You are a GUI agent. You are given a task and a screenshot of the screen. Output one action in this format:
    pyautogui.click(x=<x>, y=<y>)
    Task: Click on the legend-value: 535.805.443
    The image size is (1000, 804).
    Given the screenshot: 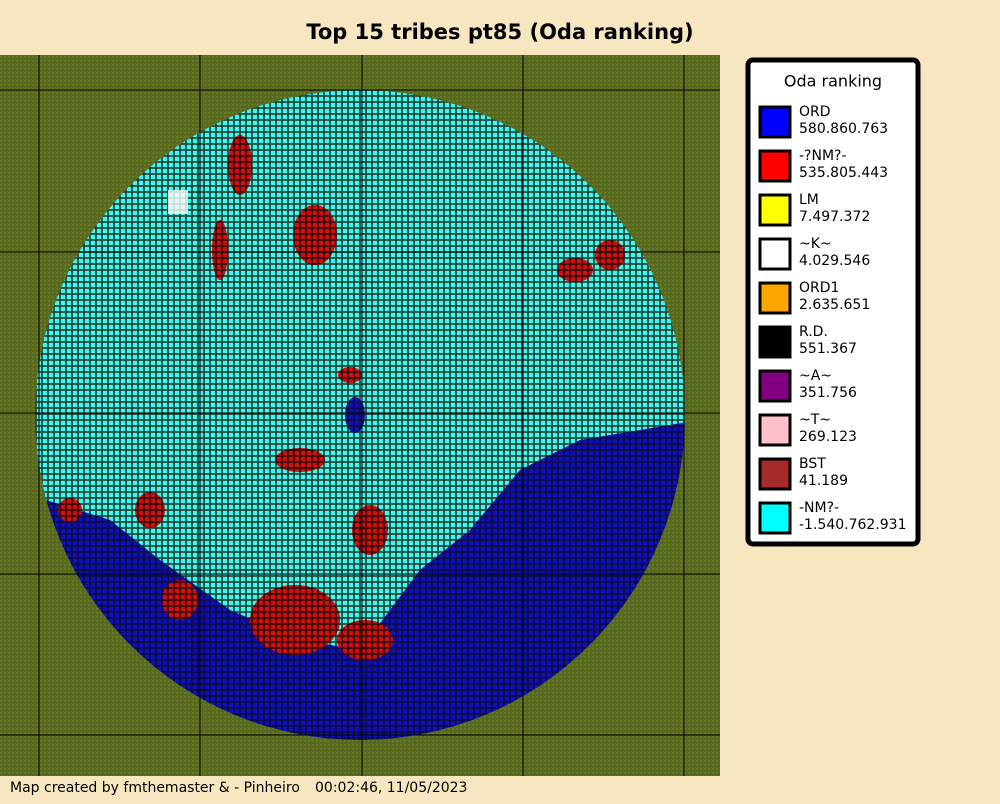 What is the action you would take?
    pyautogui.click(x=843, y=173)
    